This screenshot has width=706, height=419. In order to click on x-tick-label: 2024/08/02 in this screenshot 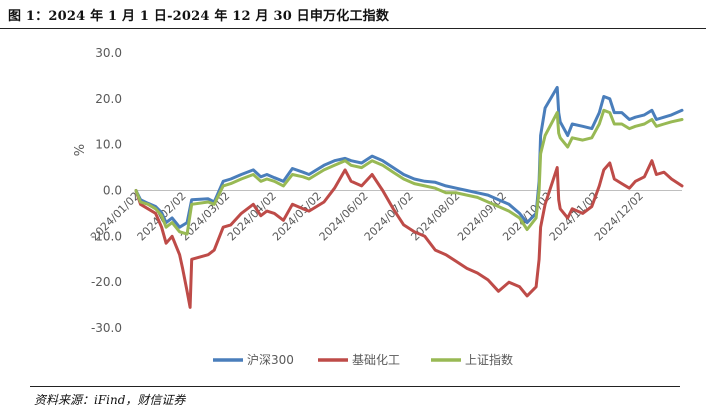, I will do `click(435, 216)`.